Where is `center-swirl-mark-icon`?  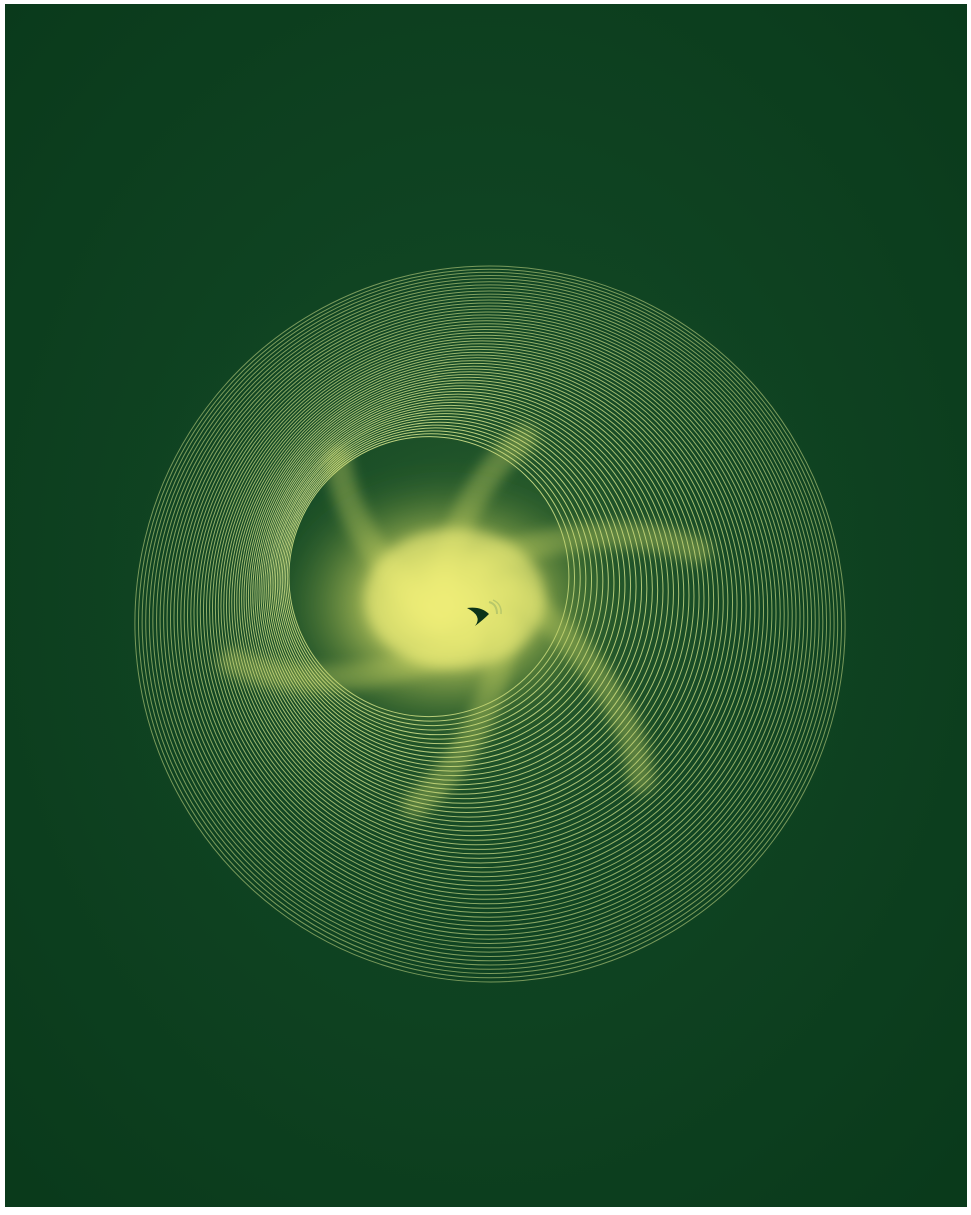
center-swirl-mark-icon is located at coordinates (484, 612).